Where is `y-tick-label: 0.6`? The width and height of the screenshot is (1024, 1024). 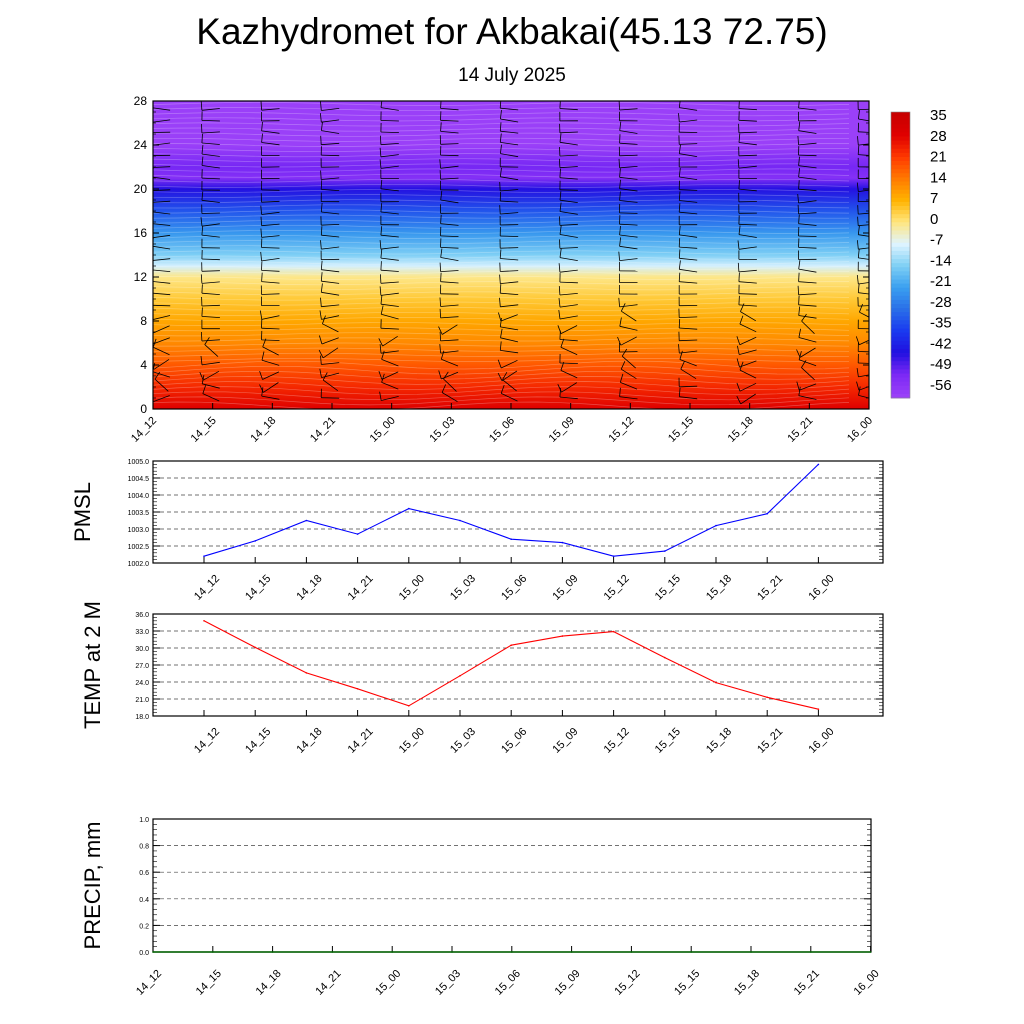 y-tick-label: 0.6 is located at coordinates (144, 873).